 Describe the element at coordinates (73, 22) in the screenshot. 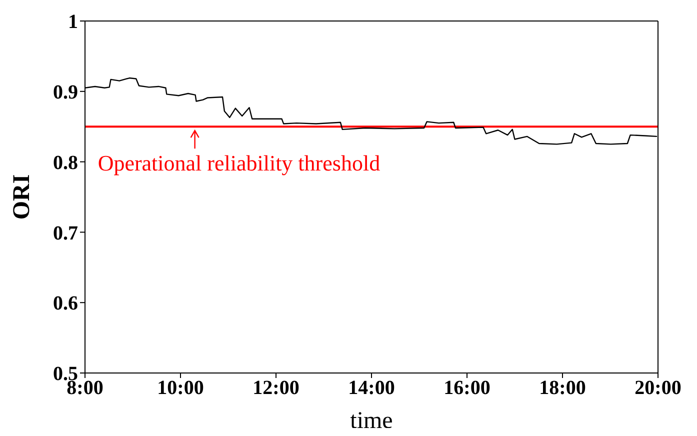

I see `y-tick-label: 1` at that location.